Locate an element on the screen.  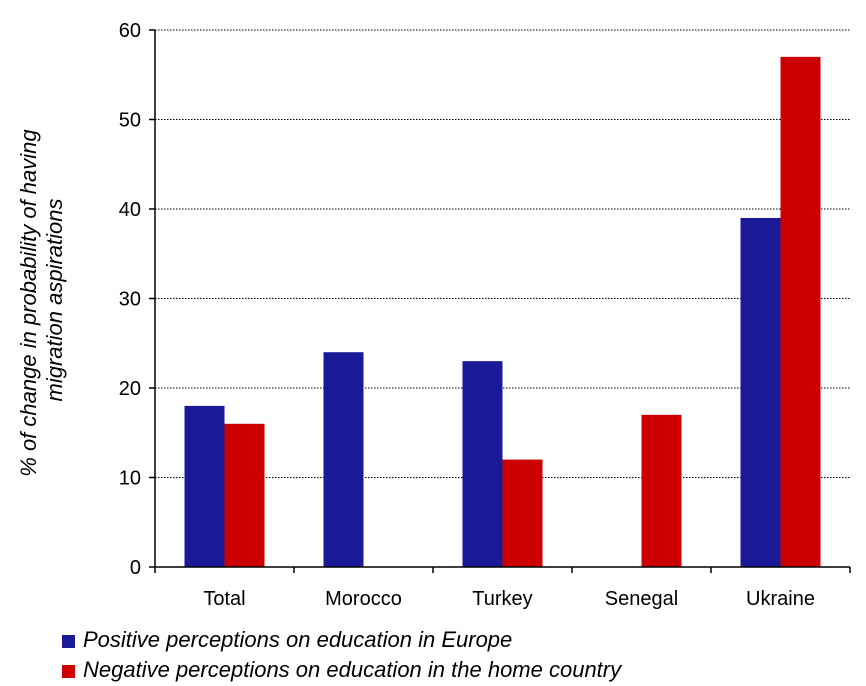
y-tick-label-50: 50 is located at coordinates (130, 121).